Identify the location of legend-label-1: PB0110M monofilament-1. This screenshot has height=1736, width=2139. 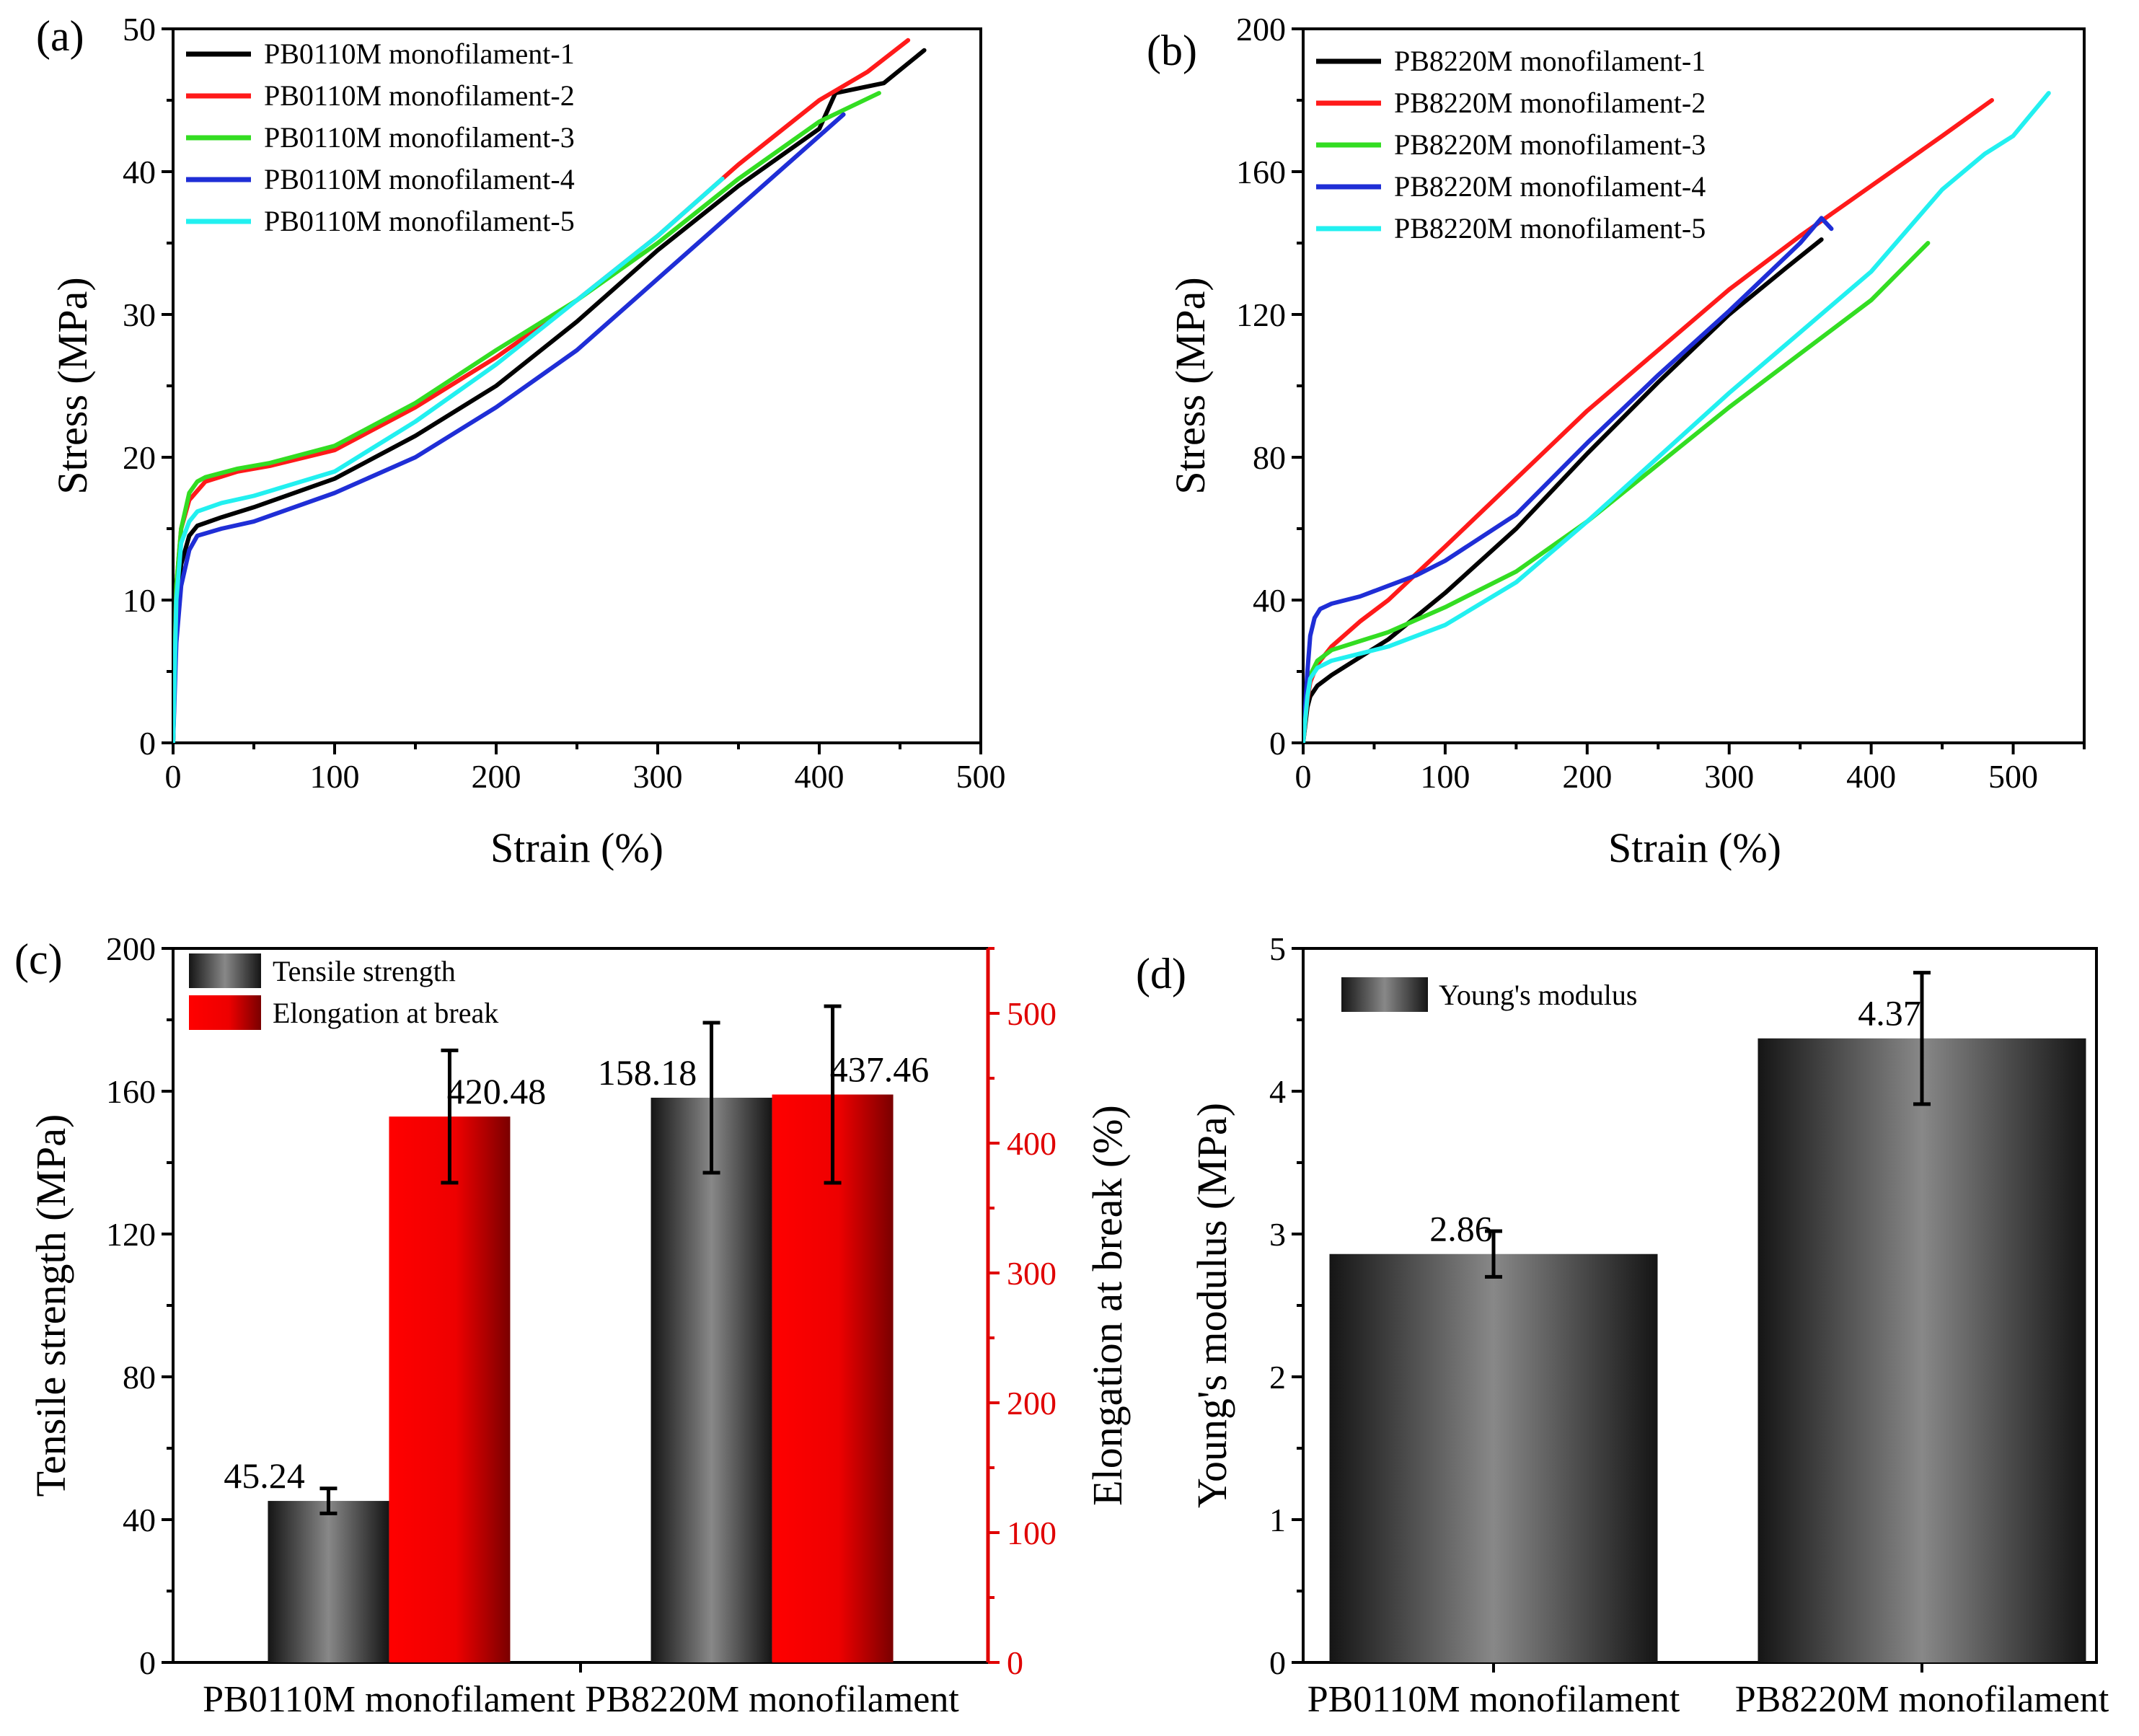
(419, 54).